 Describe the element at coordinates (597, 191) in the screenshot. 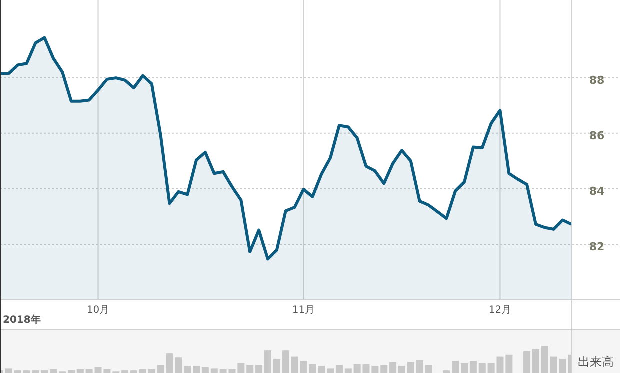

I see `y-tick-label: 84` at that location.